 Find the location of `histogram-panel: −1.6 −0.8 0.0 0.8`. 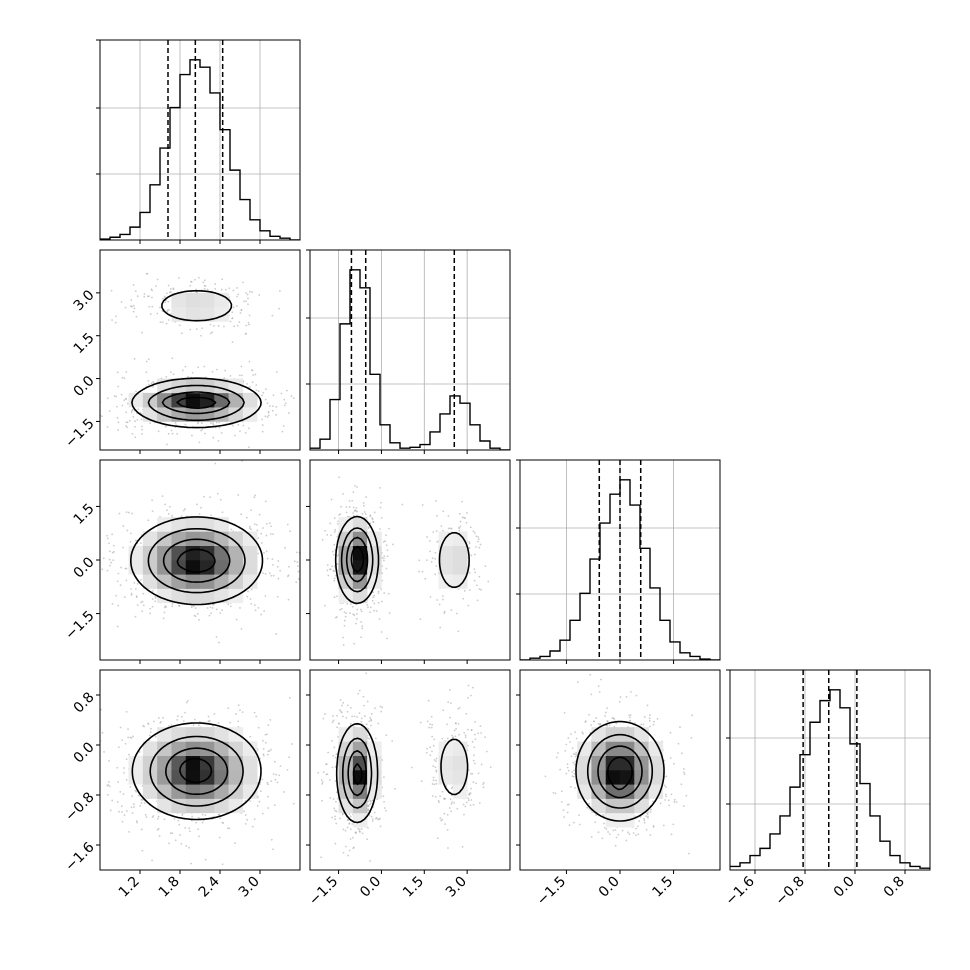

histogram-panel: −1.6 −0.8 0.0 0.8 is located at coordinates (826, 789).